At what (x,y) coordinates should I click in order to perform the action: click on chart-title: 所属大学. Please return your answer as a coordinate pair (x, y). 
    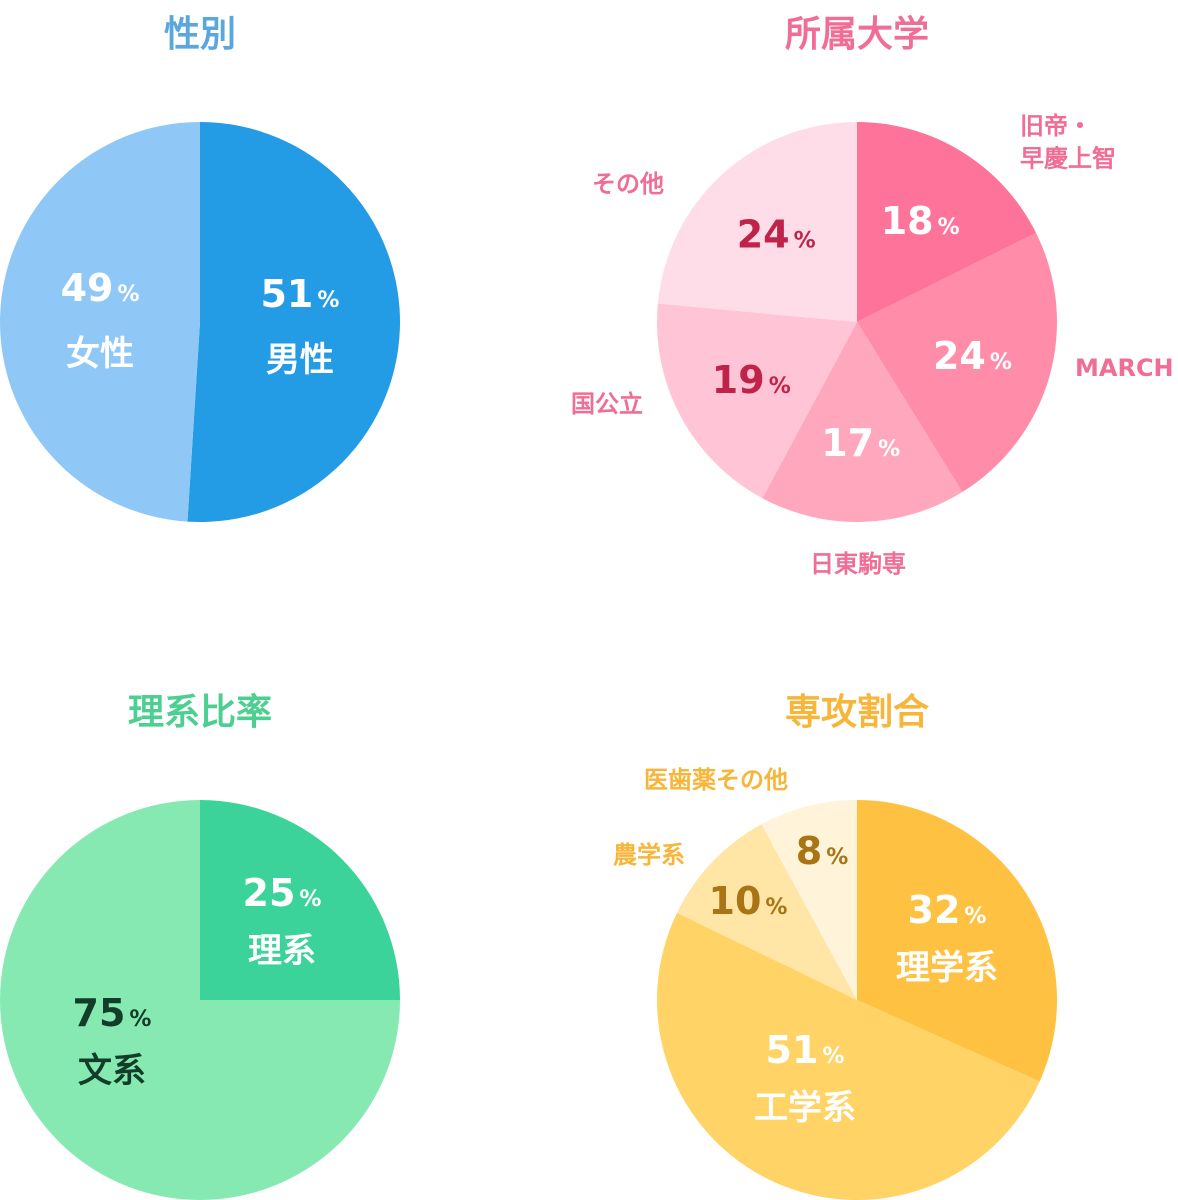
    Looking at the image, I should click on (857, 34).